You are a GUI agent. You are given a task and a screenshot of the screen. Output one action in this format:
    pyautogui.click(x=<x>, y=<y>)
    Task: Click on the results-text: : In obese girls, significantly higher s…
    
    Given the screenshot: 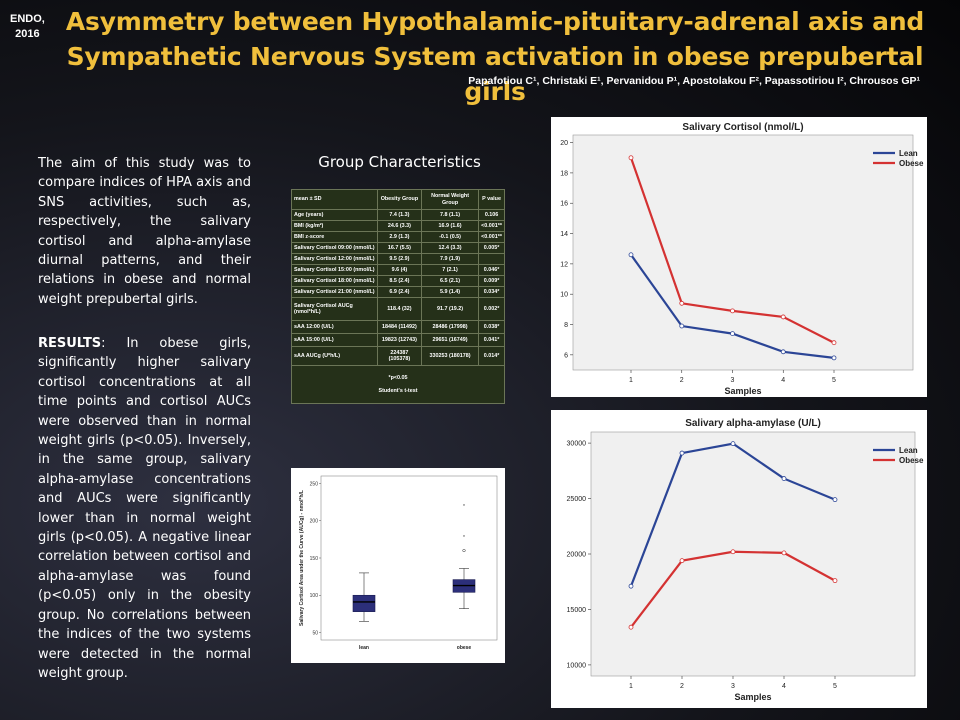 What is the action you would take?
    pyautogui.click(x=144, y=508)
    